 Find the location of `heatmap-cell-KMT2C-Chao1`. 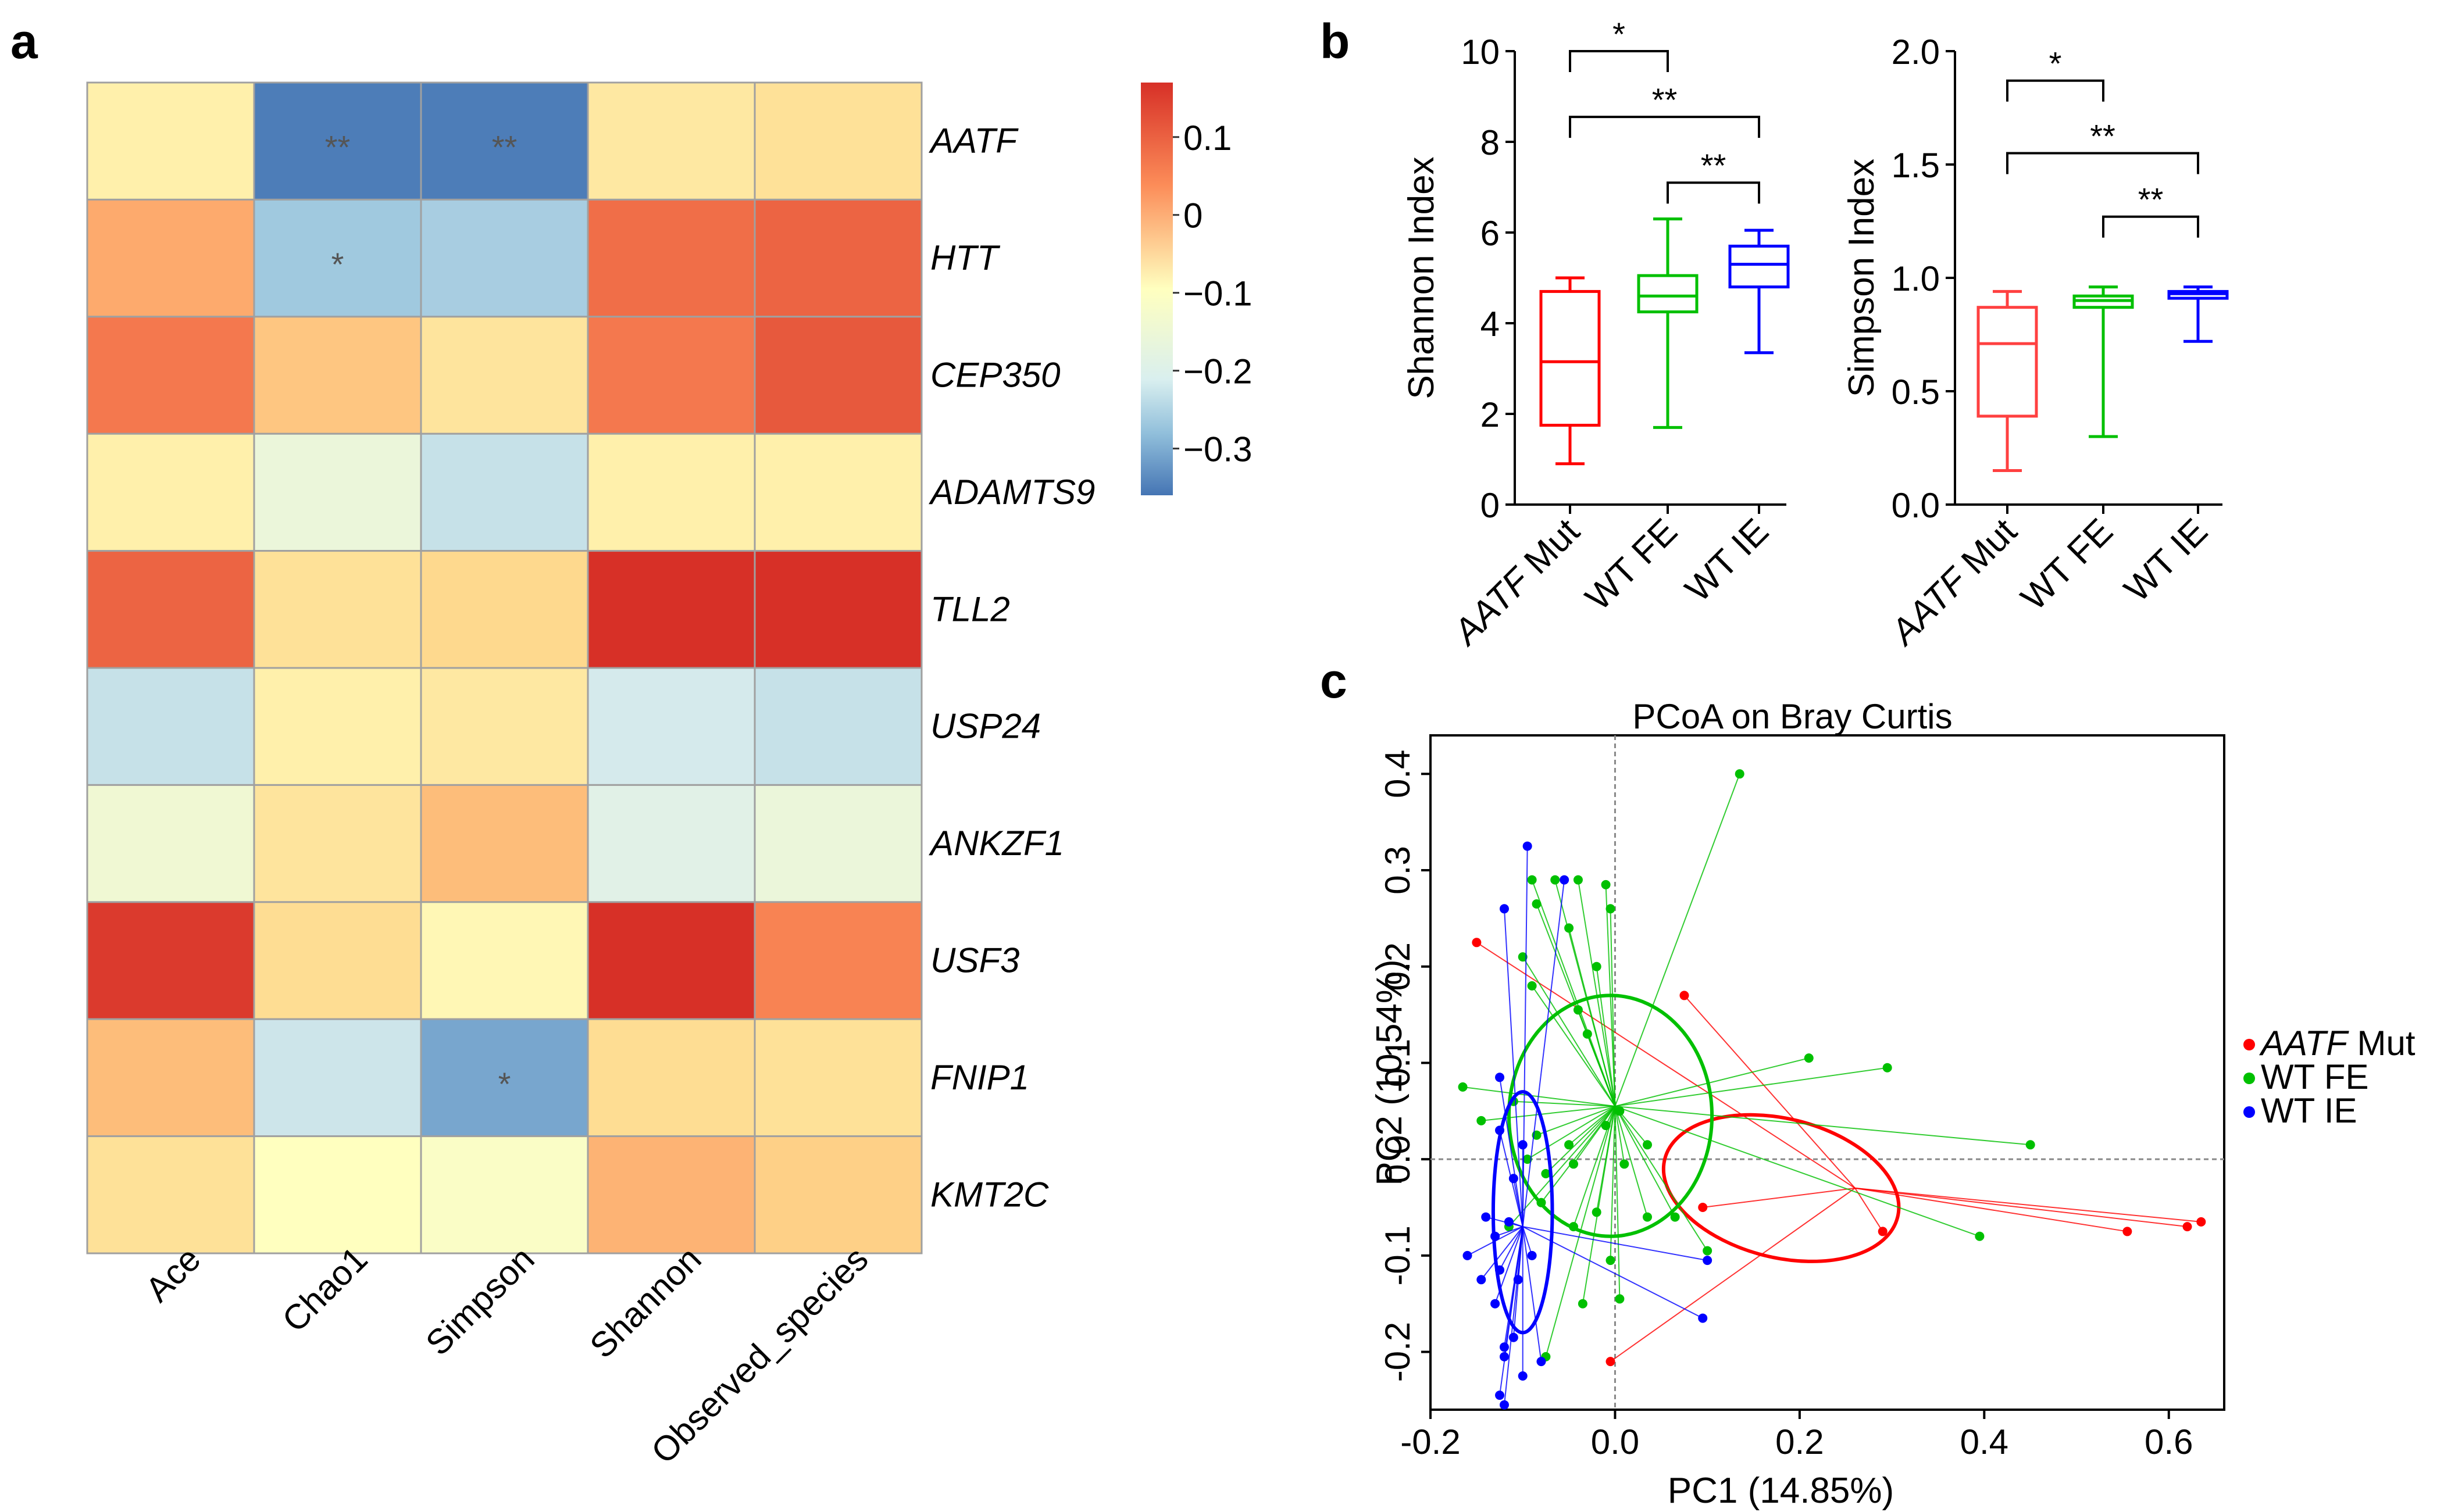

heatmap-cell-KMT2C-Chao1 is located at coordinates (337, 1195).